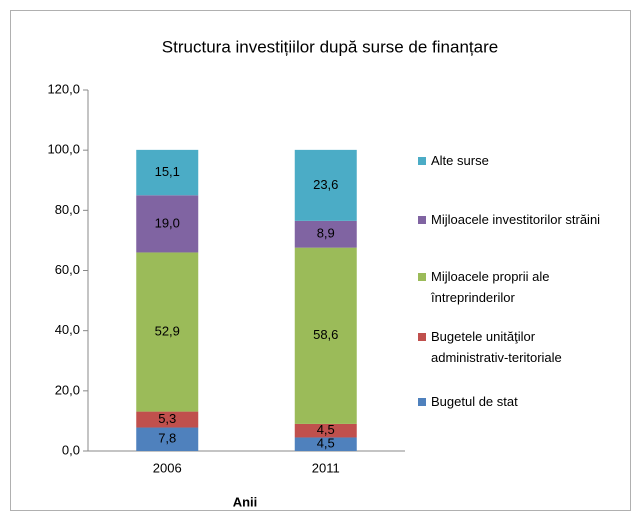  What do you see at coordinates (67, 329) in the screenshot?
I see `y-tick-label: 40,0` at bounding box center [67, 329].